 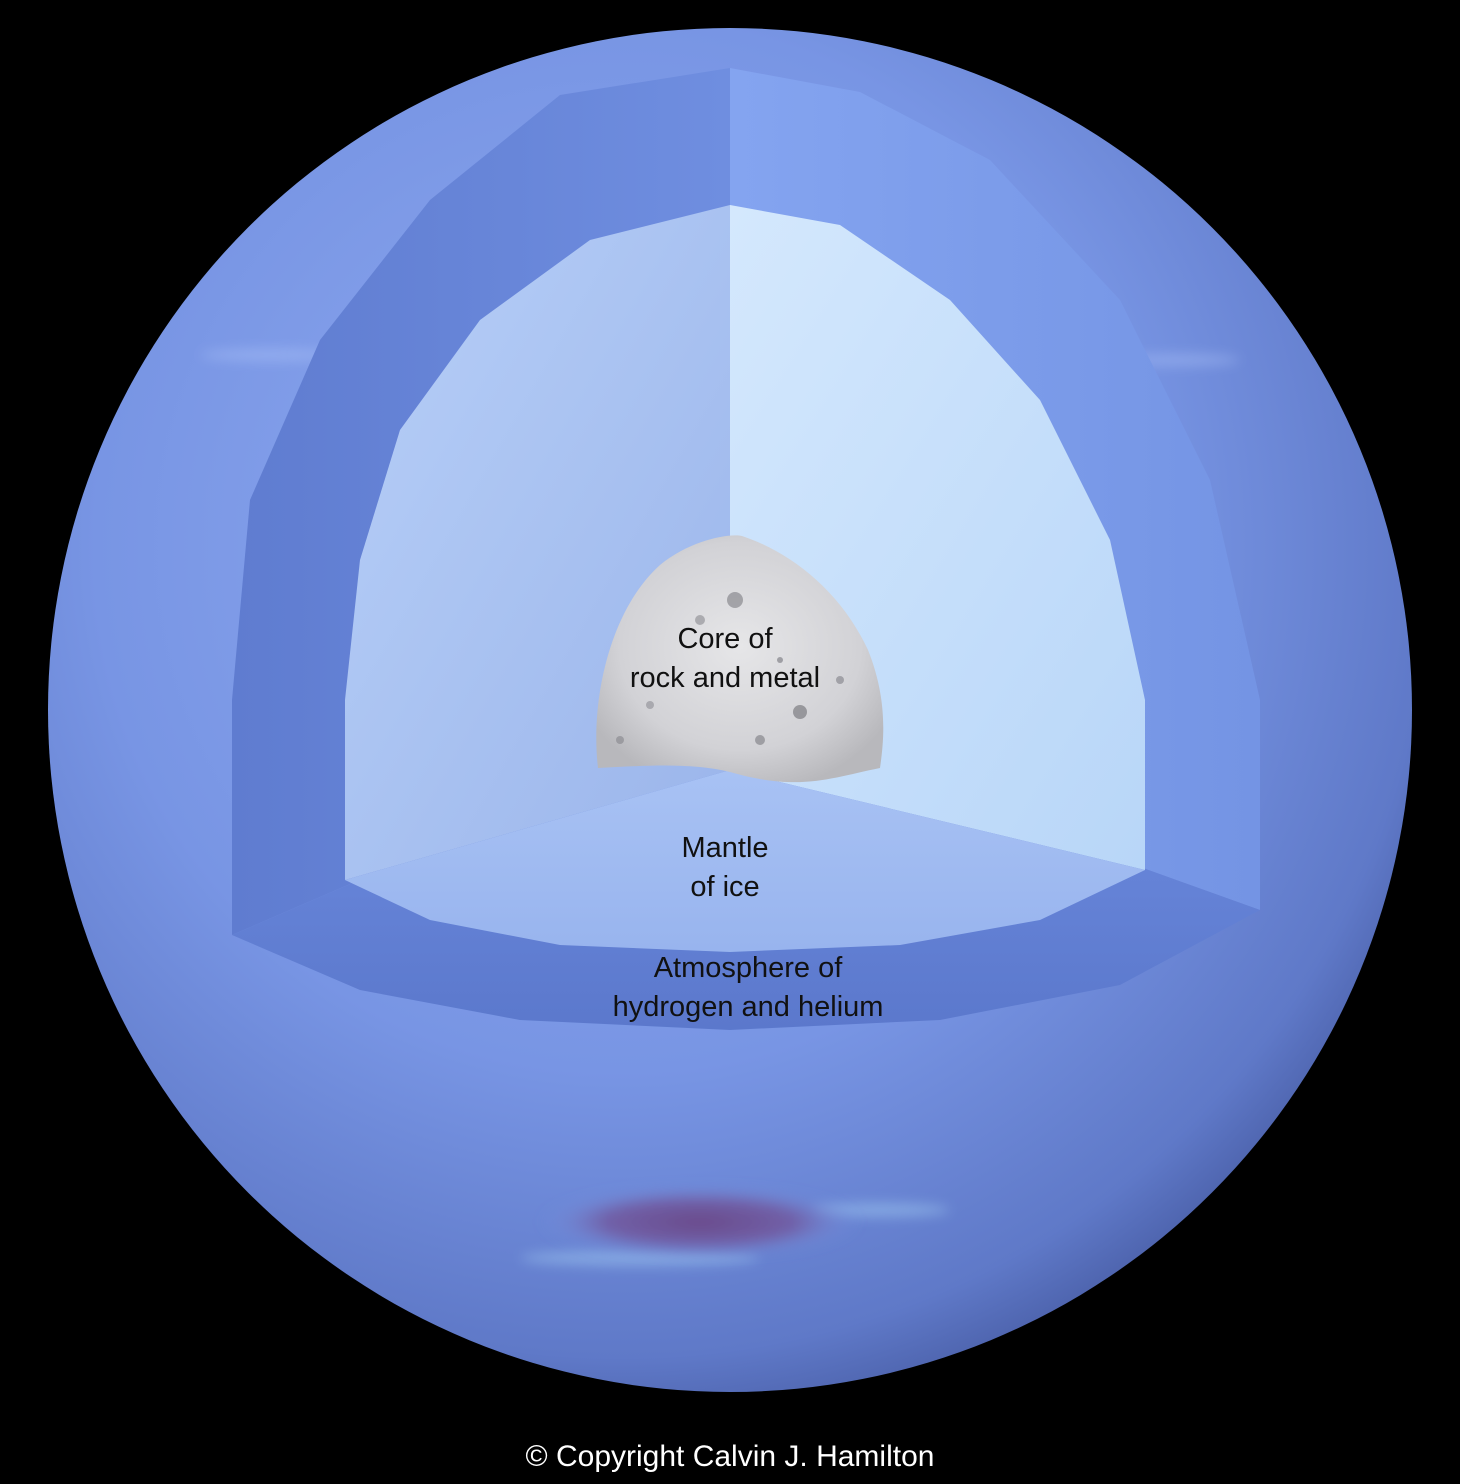 I want to click on core-label-line-2: rock and metal, so click(x=725, y=678).